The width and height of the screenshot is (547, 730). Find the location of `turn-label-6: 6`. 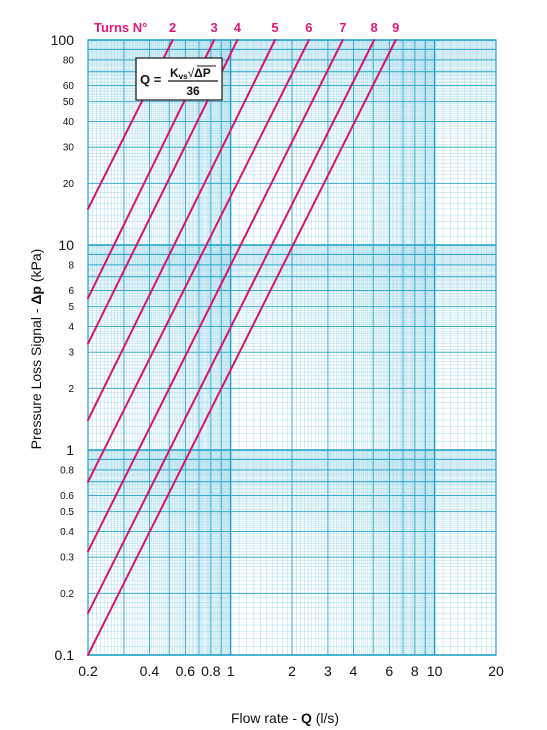

turn-label-6: 6 is located at coordinates (308, 27).